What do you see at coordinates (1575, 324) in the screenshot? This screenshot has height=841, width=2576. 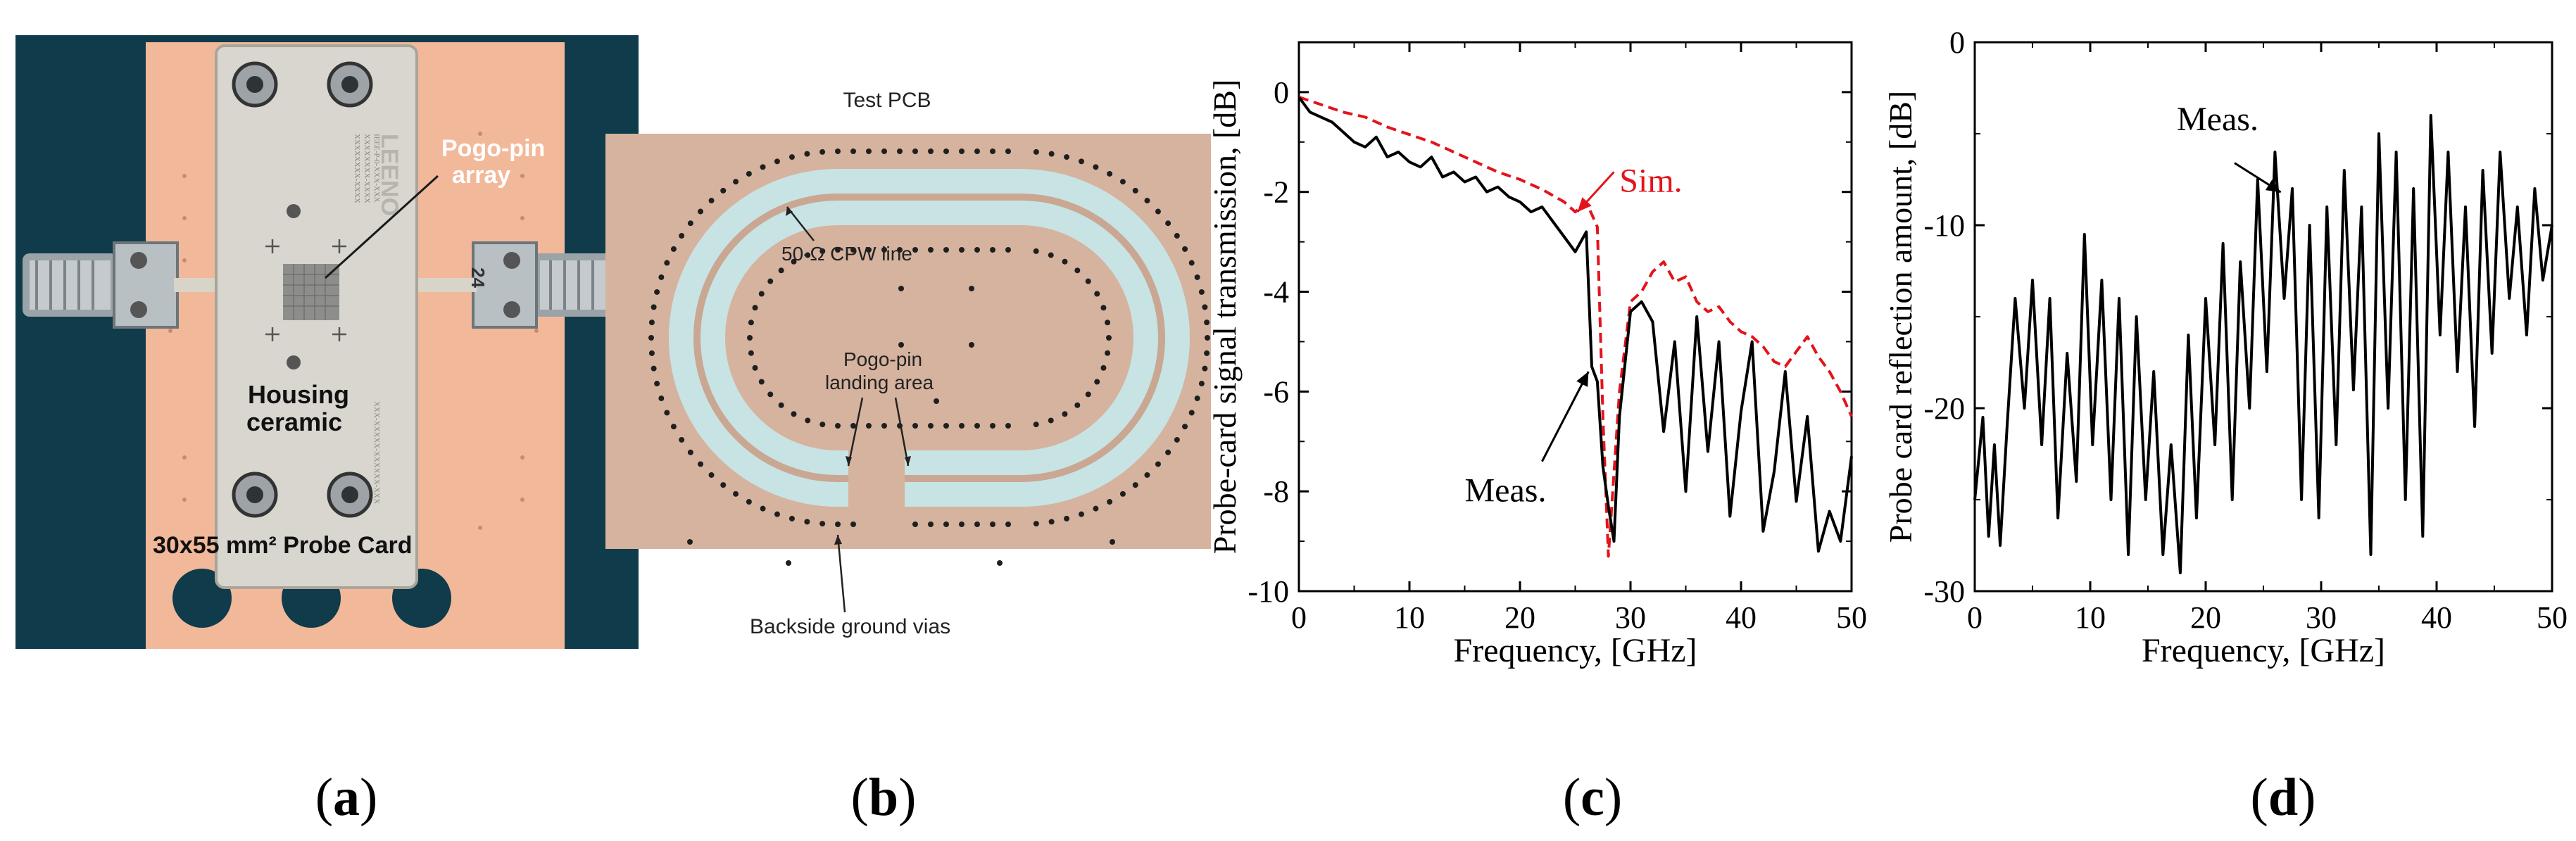 I see `series-line-meas` at bounding box center [1575, 324].